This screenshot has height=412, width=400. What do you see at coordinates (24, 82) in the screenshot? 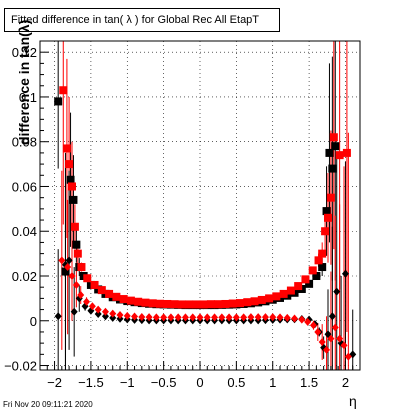
I see `y-axis-title: difference in tan(λ)` at bounding box center [24, 82].